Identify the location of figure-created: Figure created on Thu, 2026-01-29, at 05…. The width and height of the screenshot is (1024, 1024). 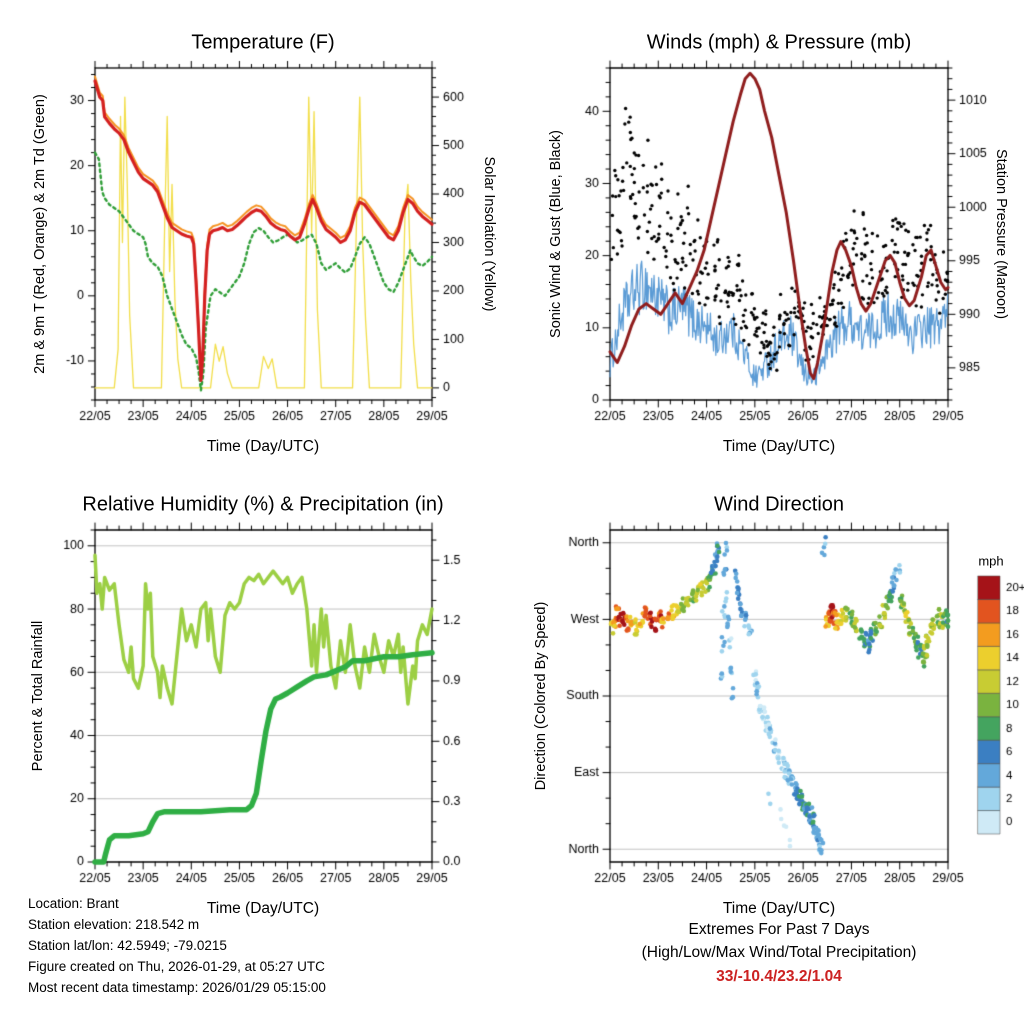
(176, 966).